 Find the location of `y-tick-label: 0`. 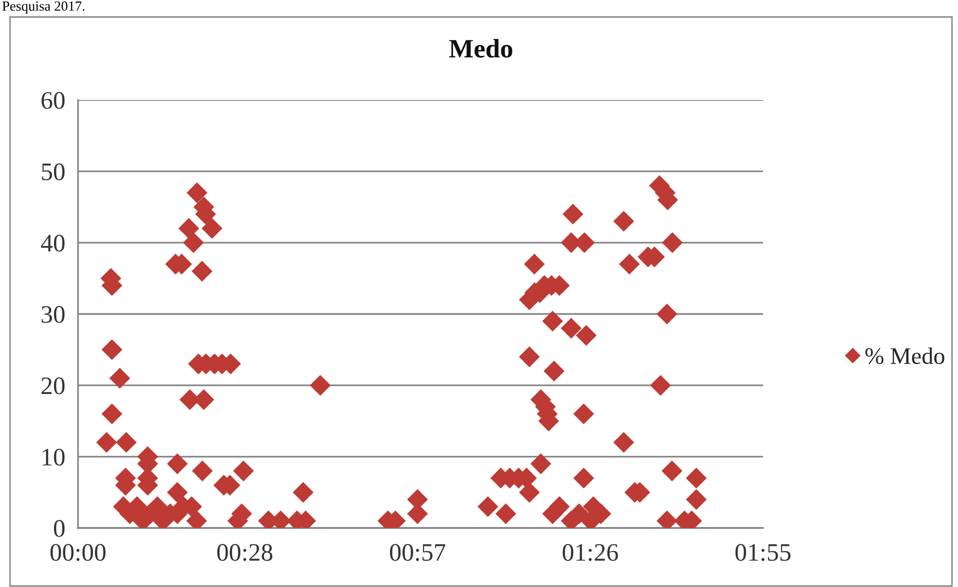

y-tick-label: 0 is located at coordinates (59, 528).